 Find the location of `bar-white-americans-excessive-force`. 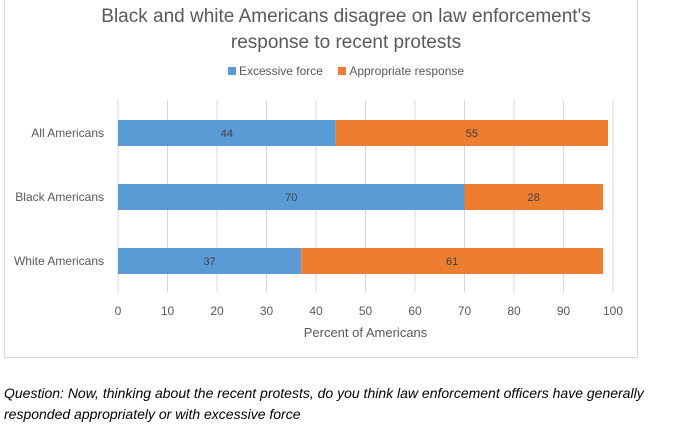

bar-white-americans-excessive-force is located at coordinates (210, 261).